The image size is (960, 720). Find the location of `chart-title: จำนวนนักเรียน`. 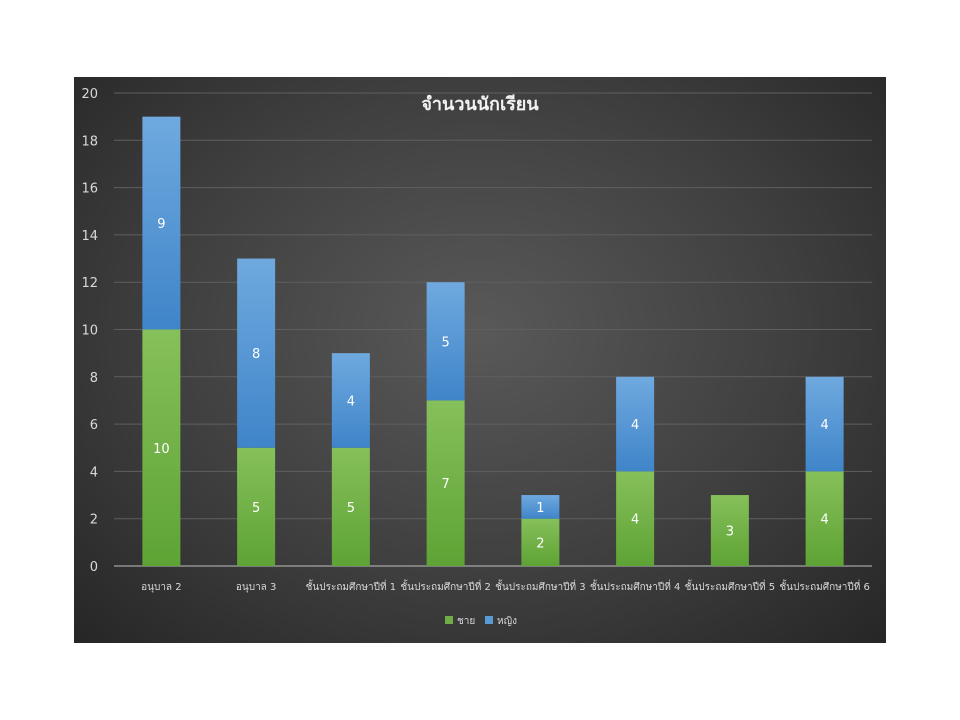

chart-title: จำนวนนักเรียน is located at coordinates (480, 104).